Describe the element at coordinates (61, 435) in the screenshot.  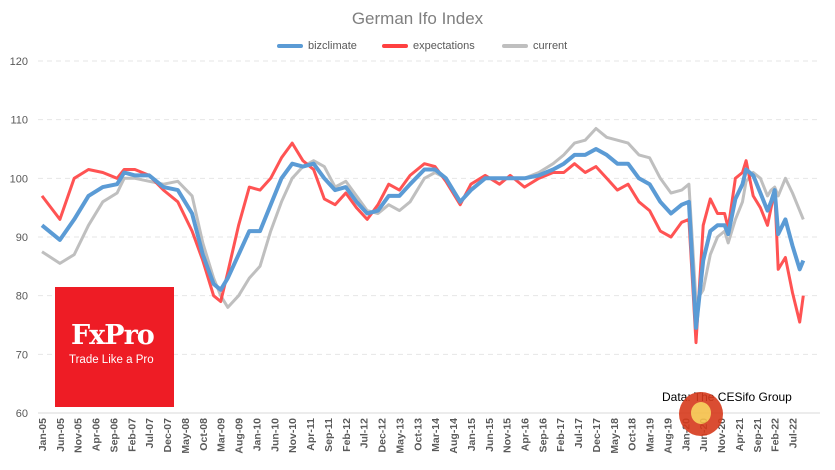
I see `x-tick-label: Jun-05` at that location.